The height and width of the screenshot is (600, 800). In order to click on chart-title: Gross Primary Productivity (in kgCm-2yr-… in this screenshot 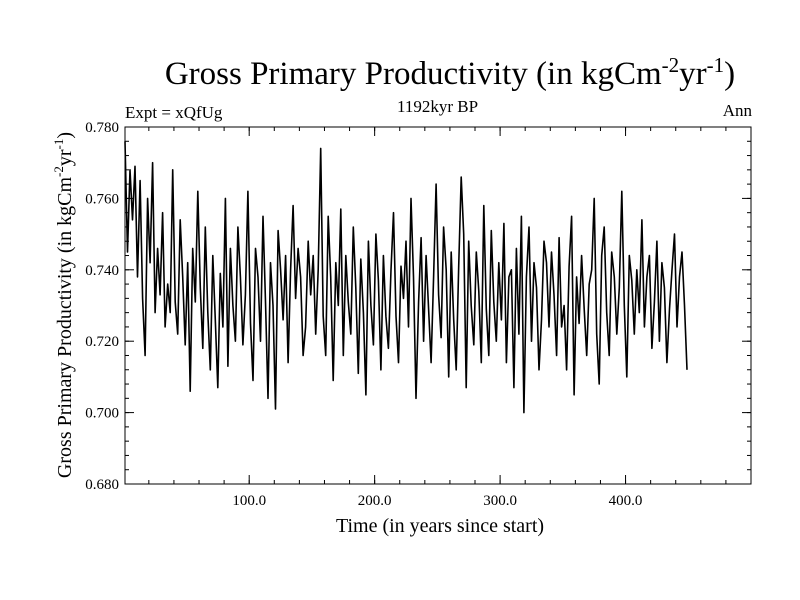, I will do `click(400, 73)`.